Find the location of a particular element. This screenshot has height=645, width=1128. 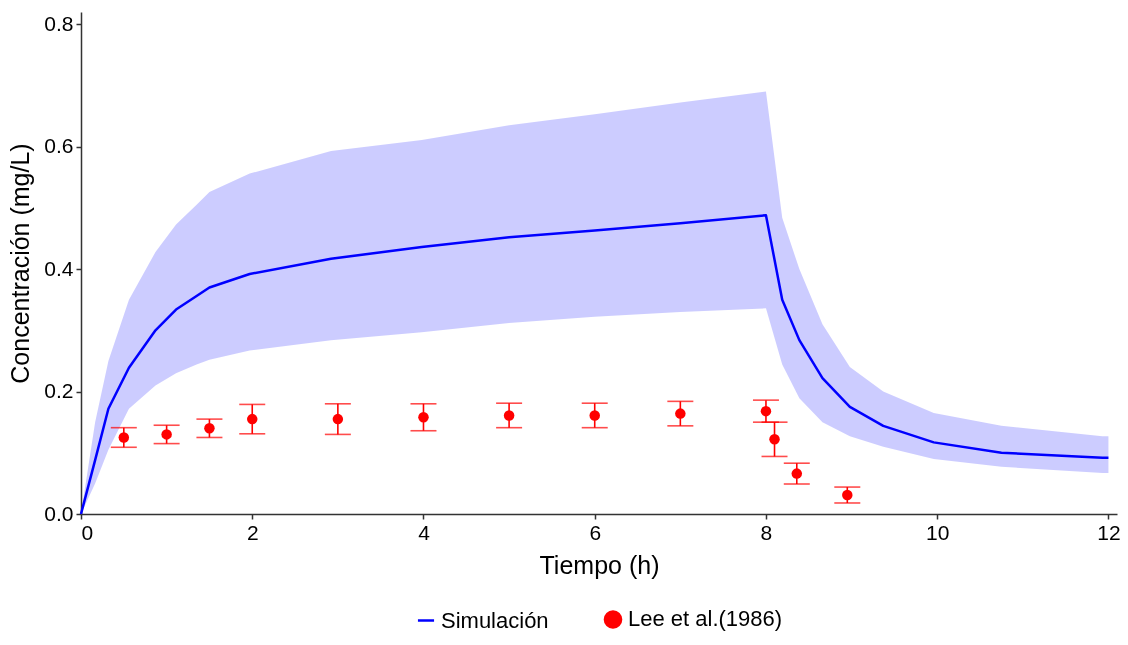

legend-label: Simulación is located at coordinates (495, 620).